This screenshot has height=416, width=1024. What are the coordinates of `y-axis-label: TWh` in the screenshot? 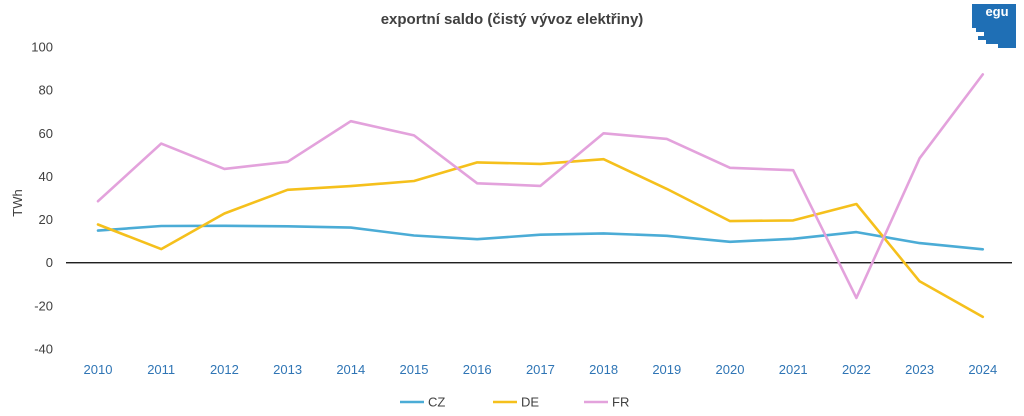 It's located at (17, 202).